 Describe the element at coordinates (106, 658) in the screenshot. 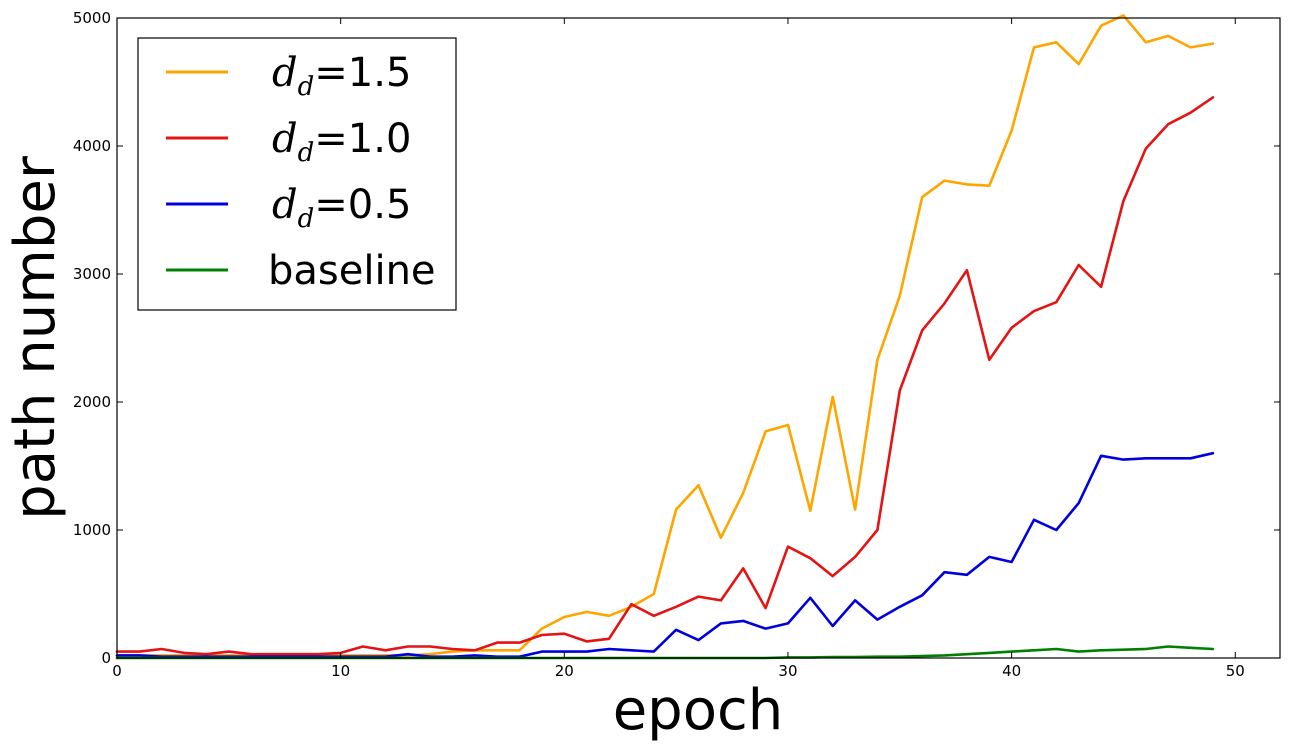

I see `y-tick-label: 0` at that location.